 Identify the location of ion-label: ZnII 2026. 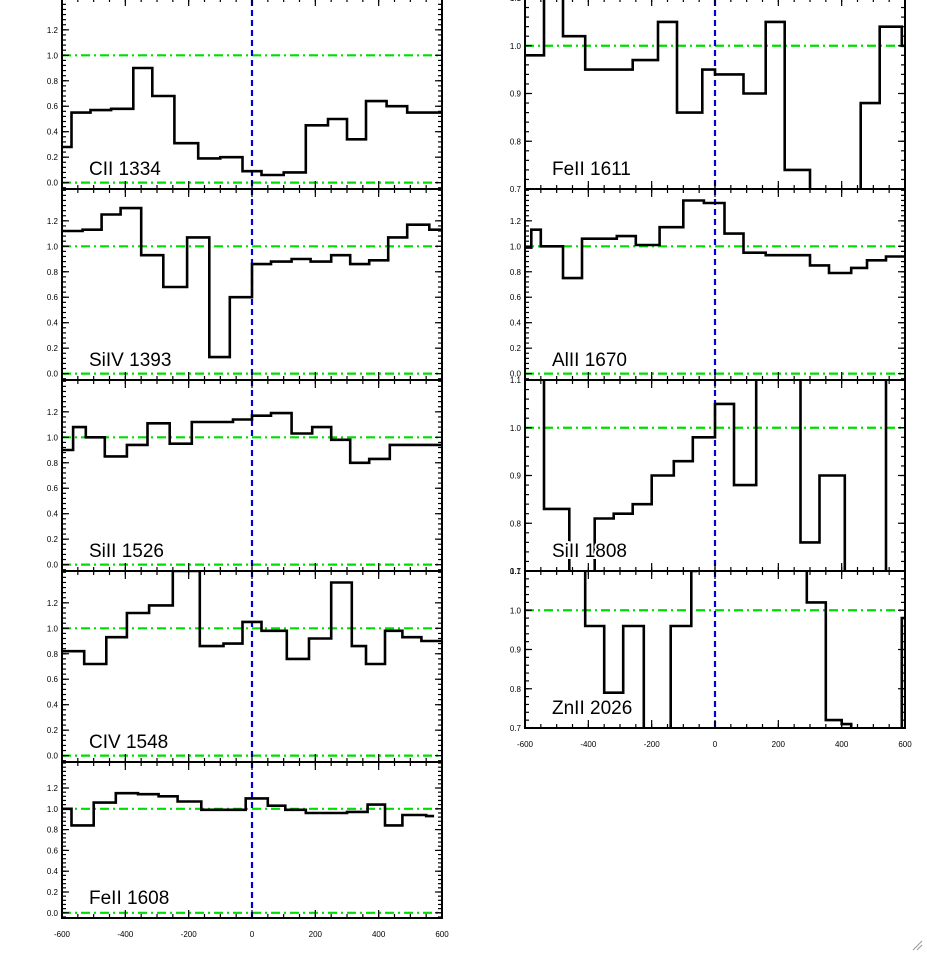
(592, 708).